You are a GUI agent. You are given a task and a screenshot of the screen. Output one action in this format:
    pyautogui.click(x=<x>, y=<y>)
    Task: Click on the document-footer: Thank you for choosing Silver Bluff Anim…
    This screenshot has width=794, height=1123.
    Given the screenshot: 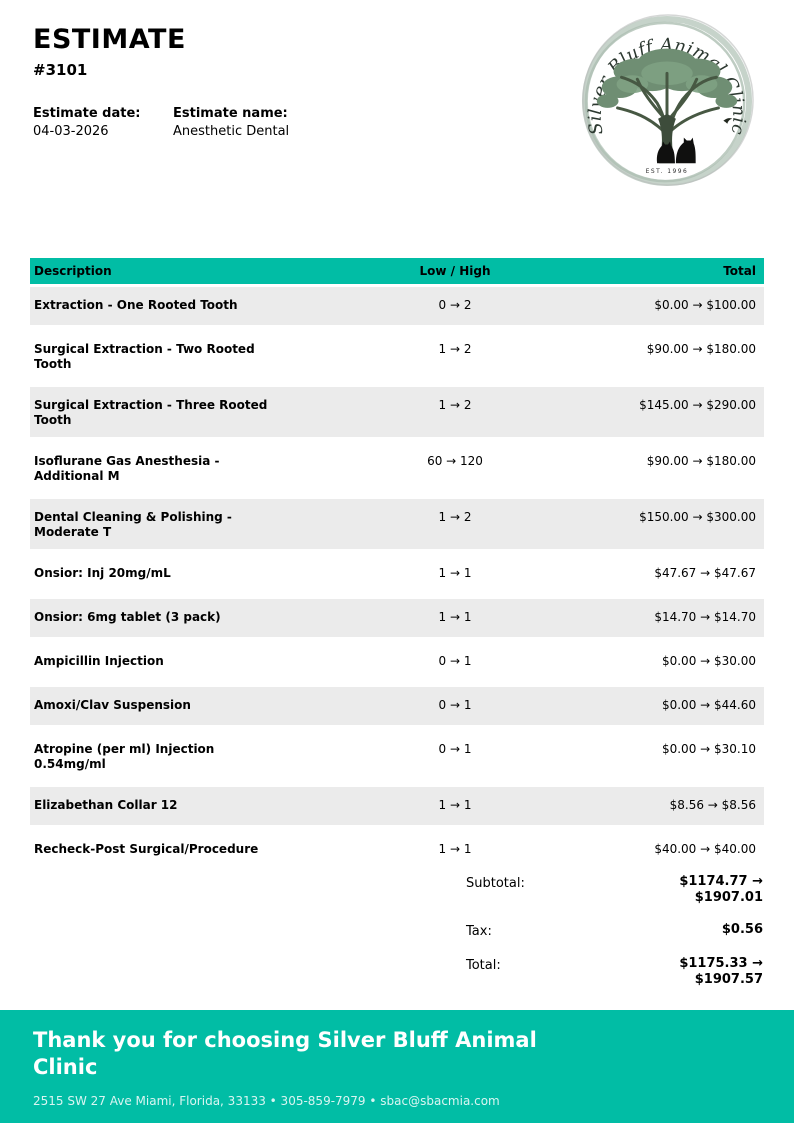 What is the action you would take?
    pyautogui.click(x=397, y=1066)
    